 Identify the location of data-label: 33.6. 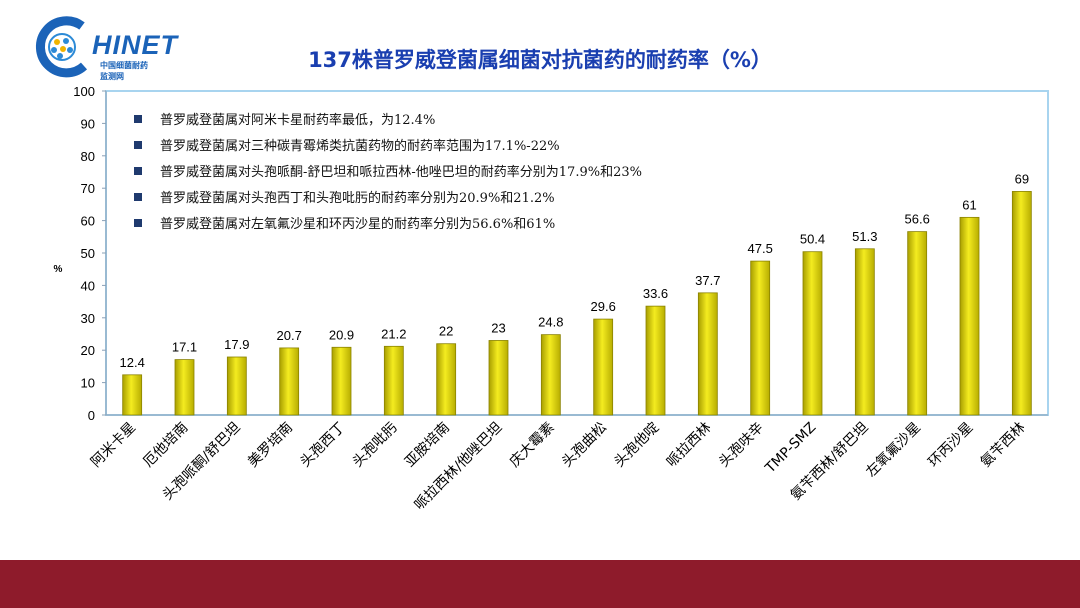
(655, 293).